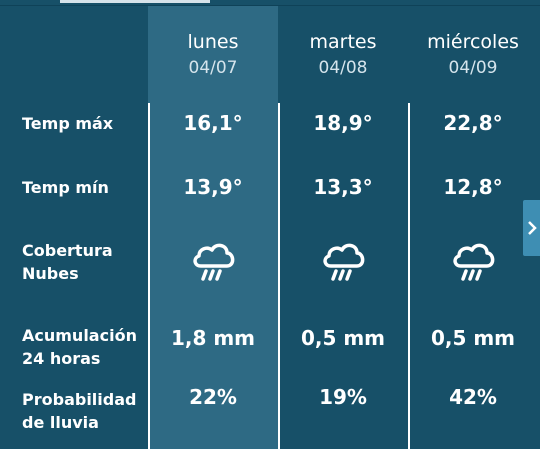 The width and height of the screenshot is (540, 449). What do you see at coordinates (343, 187) in the screenshot?
I see `temp-min-value: 13,3°` at bounding box center [343, 187].